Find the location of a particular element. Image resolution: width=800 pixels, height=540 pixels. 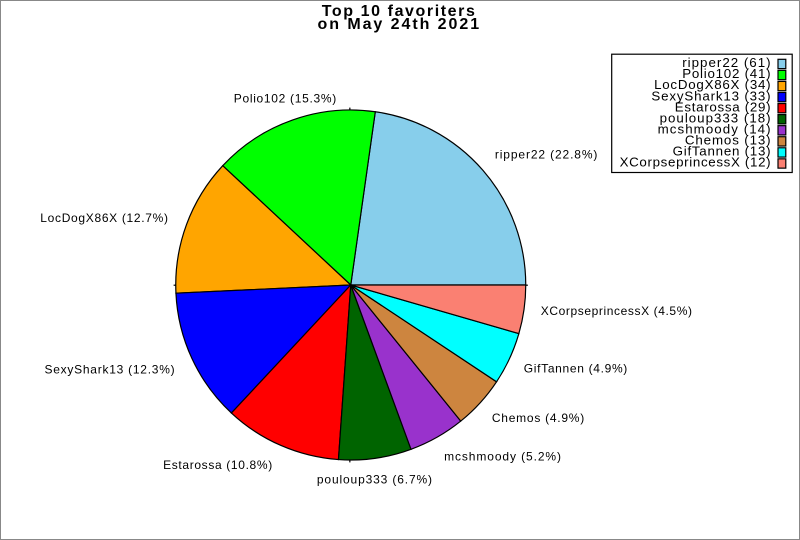

svg-text: mcshmoody (5.2%) is located at coordinates (502, 457).